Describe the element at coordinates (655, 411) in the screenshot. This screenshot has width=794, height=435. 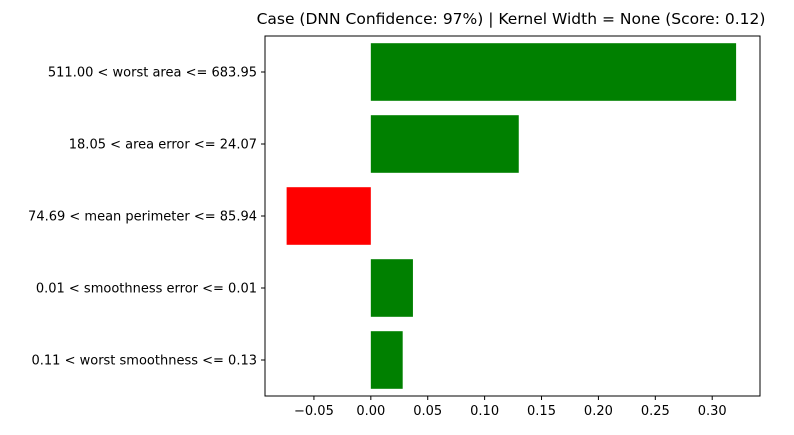
I see `x-tick-label: 0.25` at that location.